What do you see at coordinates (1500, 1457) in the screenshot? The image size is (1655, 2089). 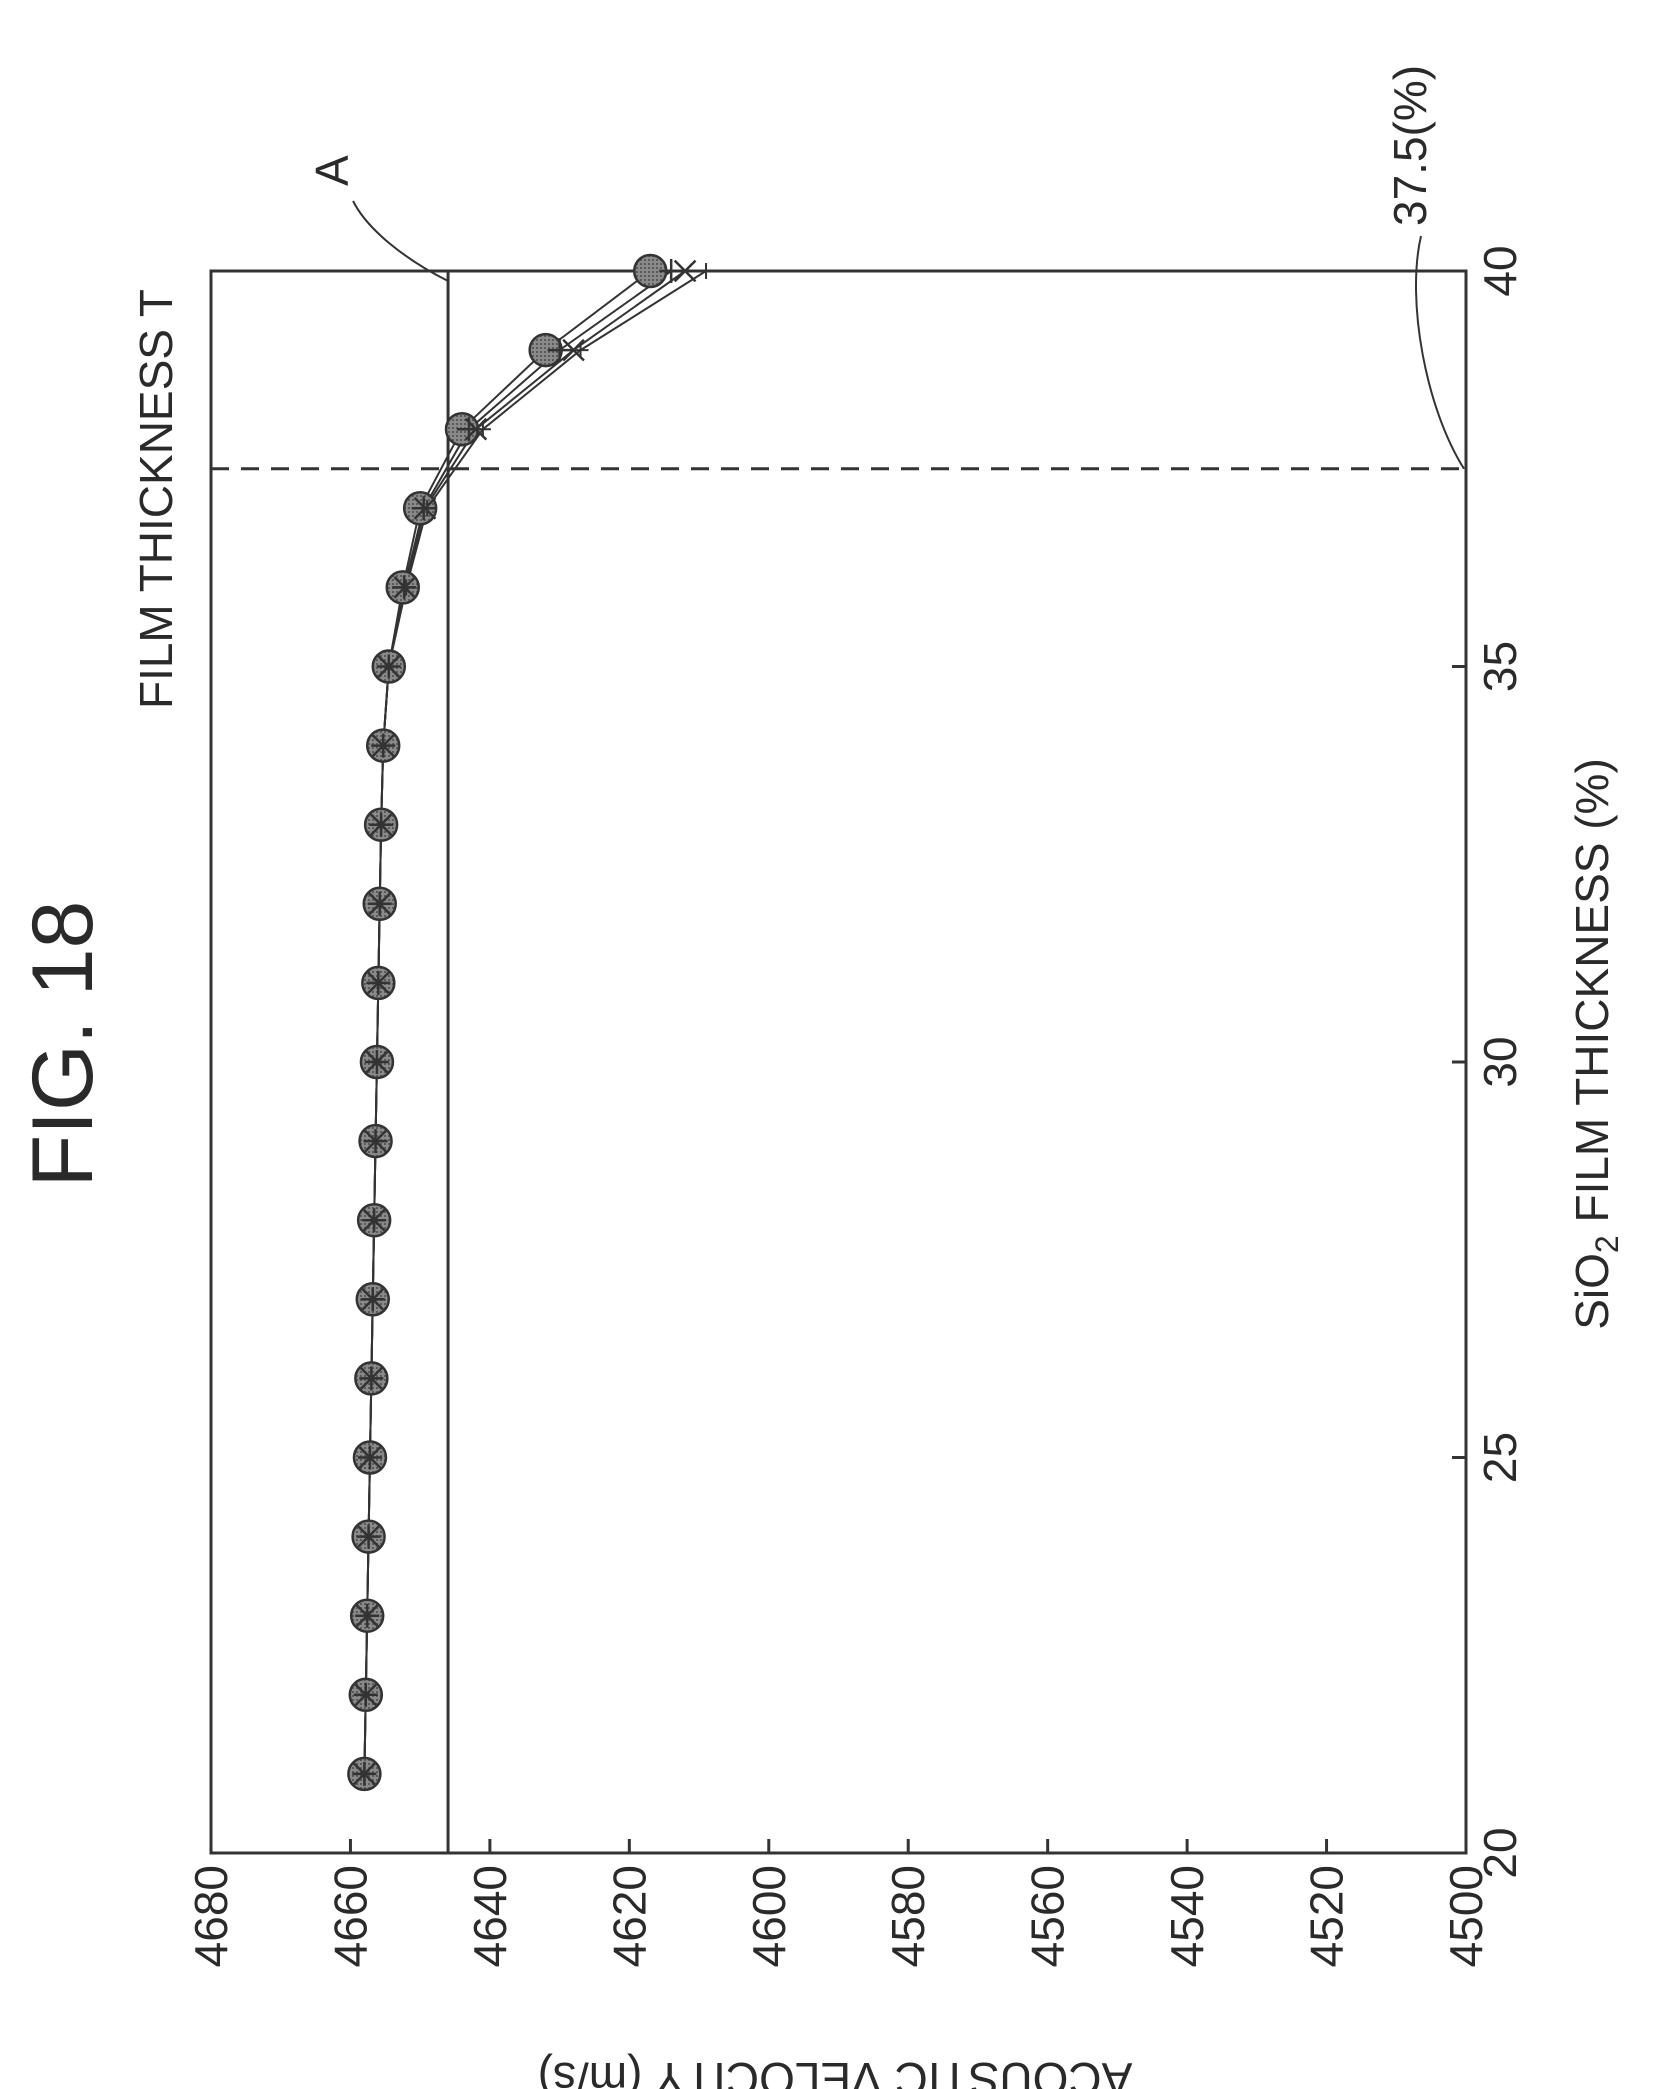 I see `x-tick-label: 25` at bounding box center [1500, 1457].